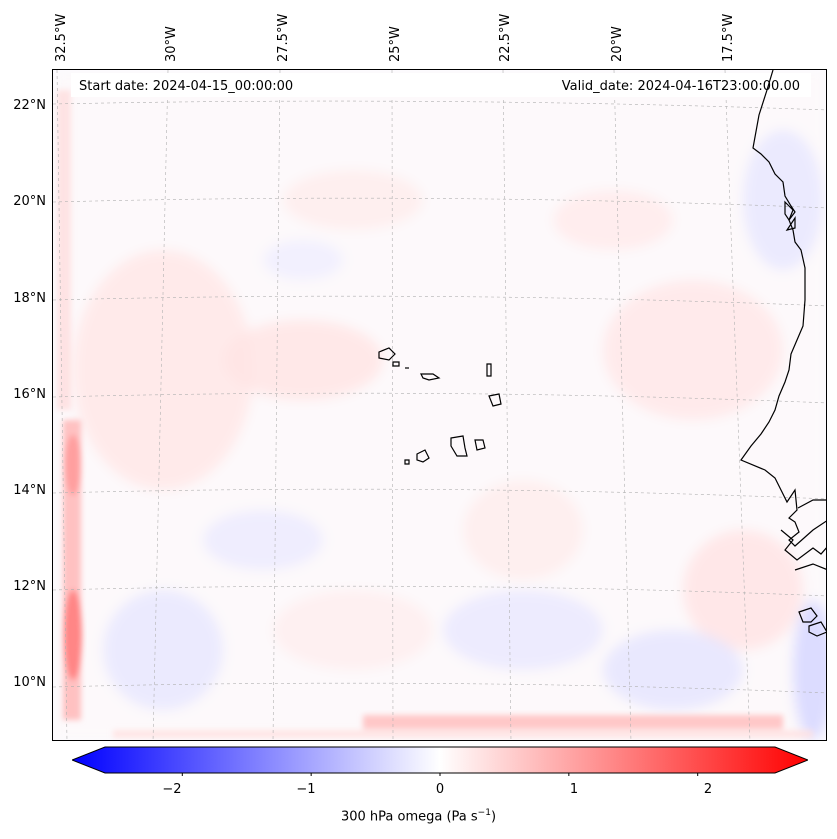 The image size is (837, 839). I want to click on cape-verde-islands, so click(440, 406).